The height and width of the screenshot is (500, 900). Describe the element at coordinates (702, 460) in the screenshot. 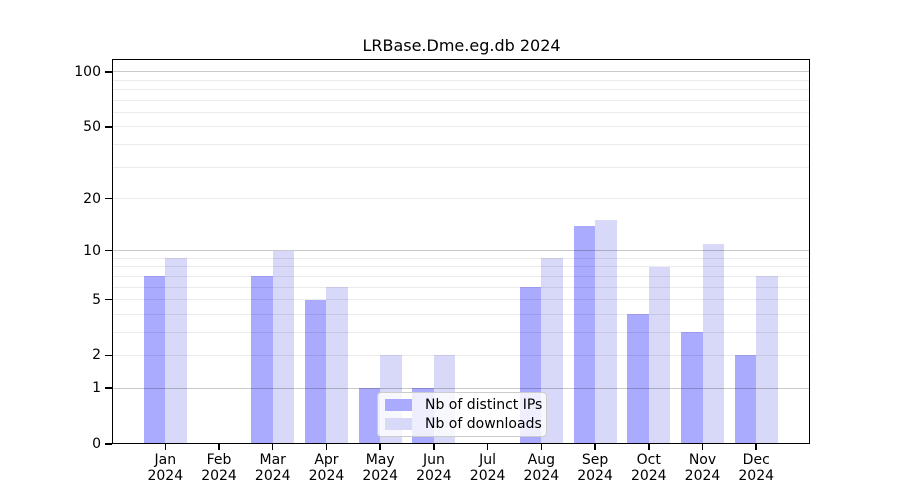

I see `x-tick-month: Nov` at that location.